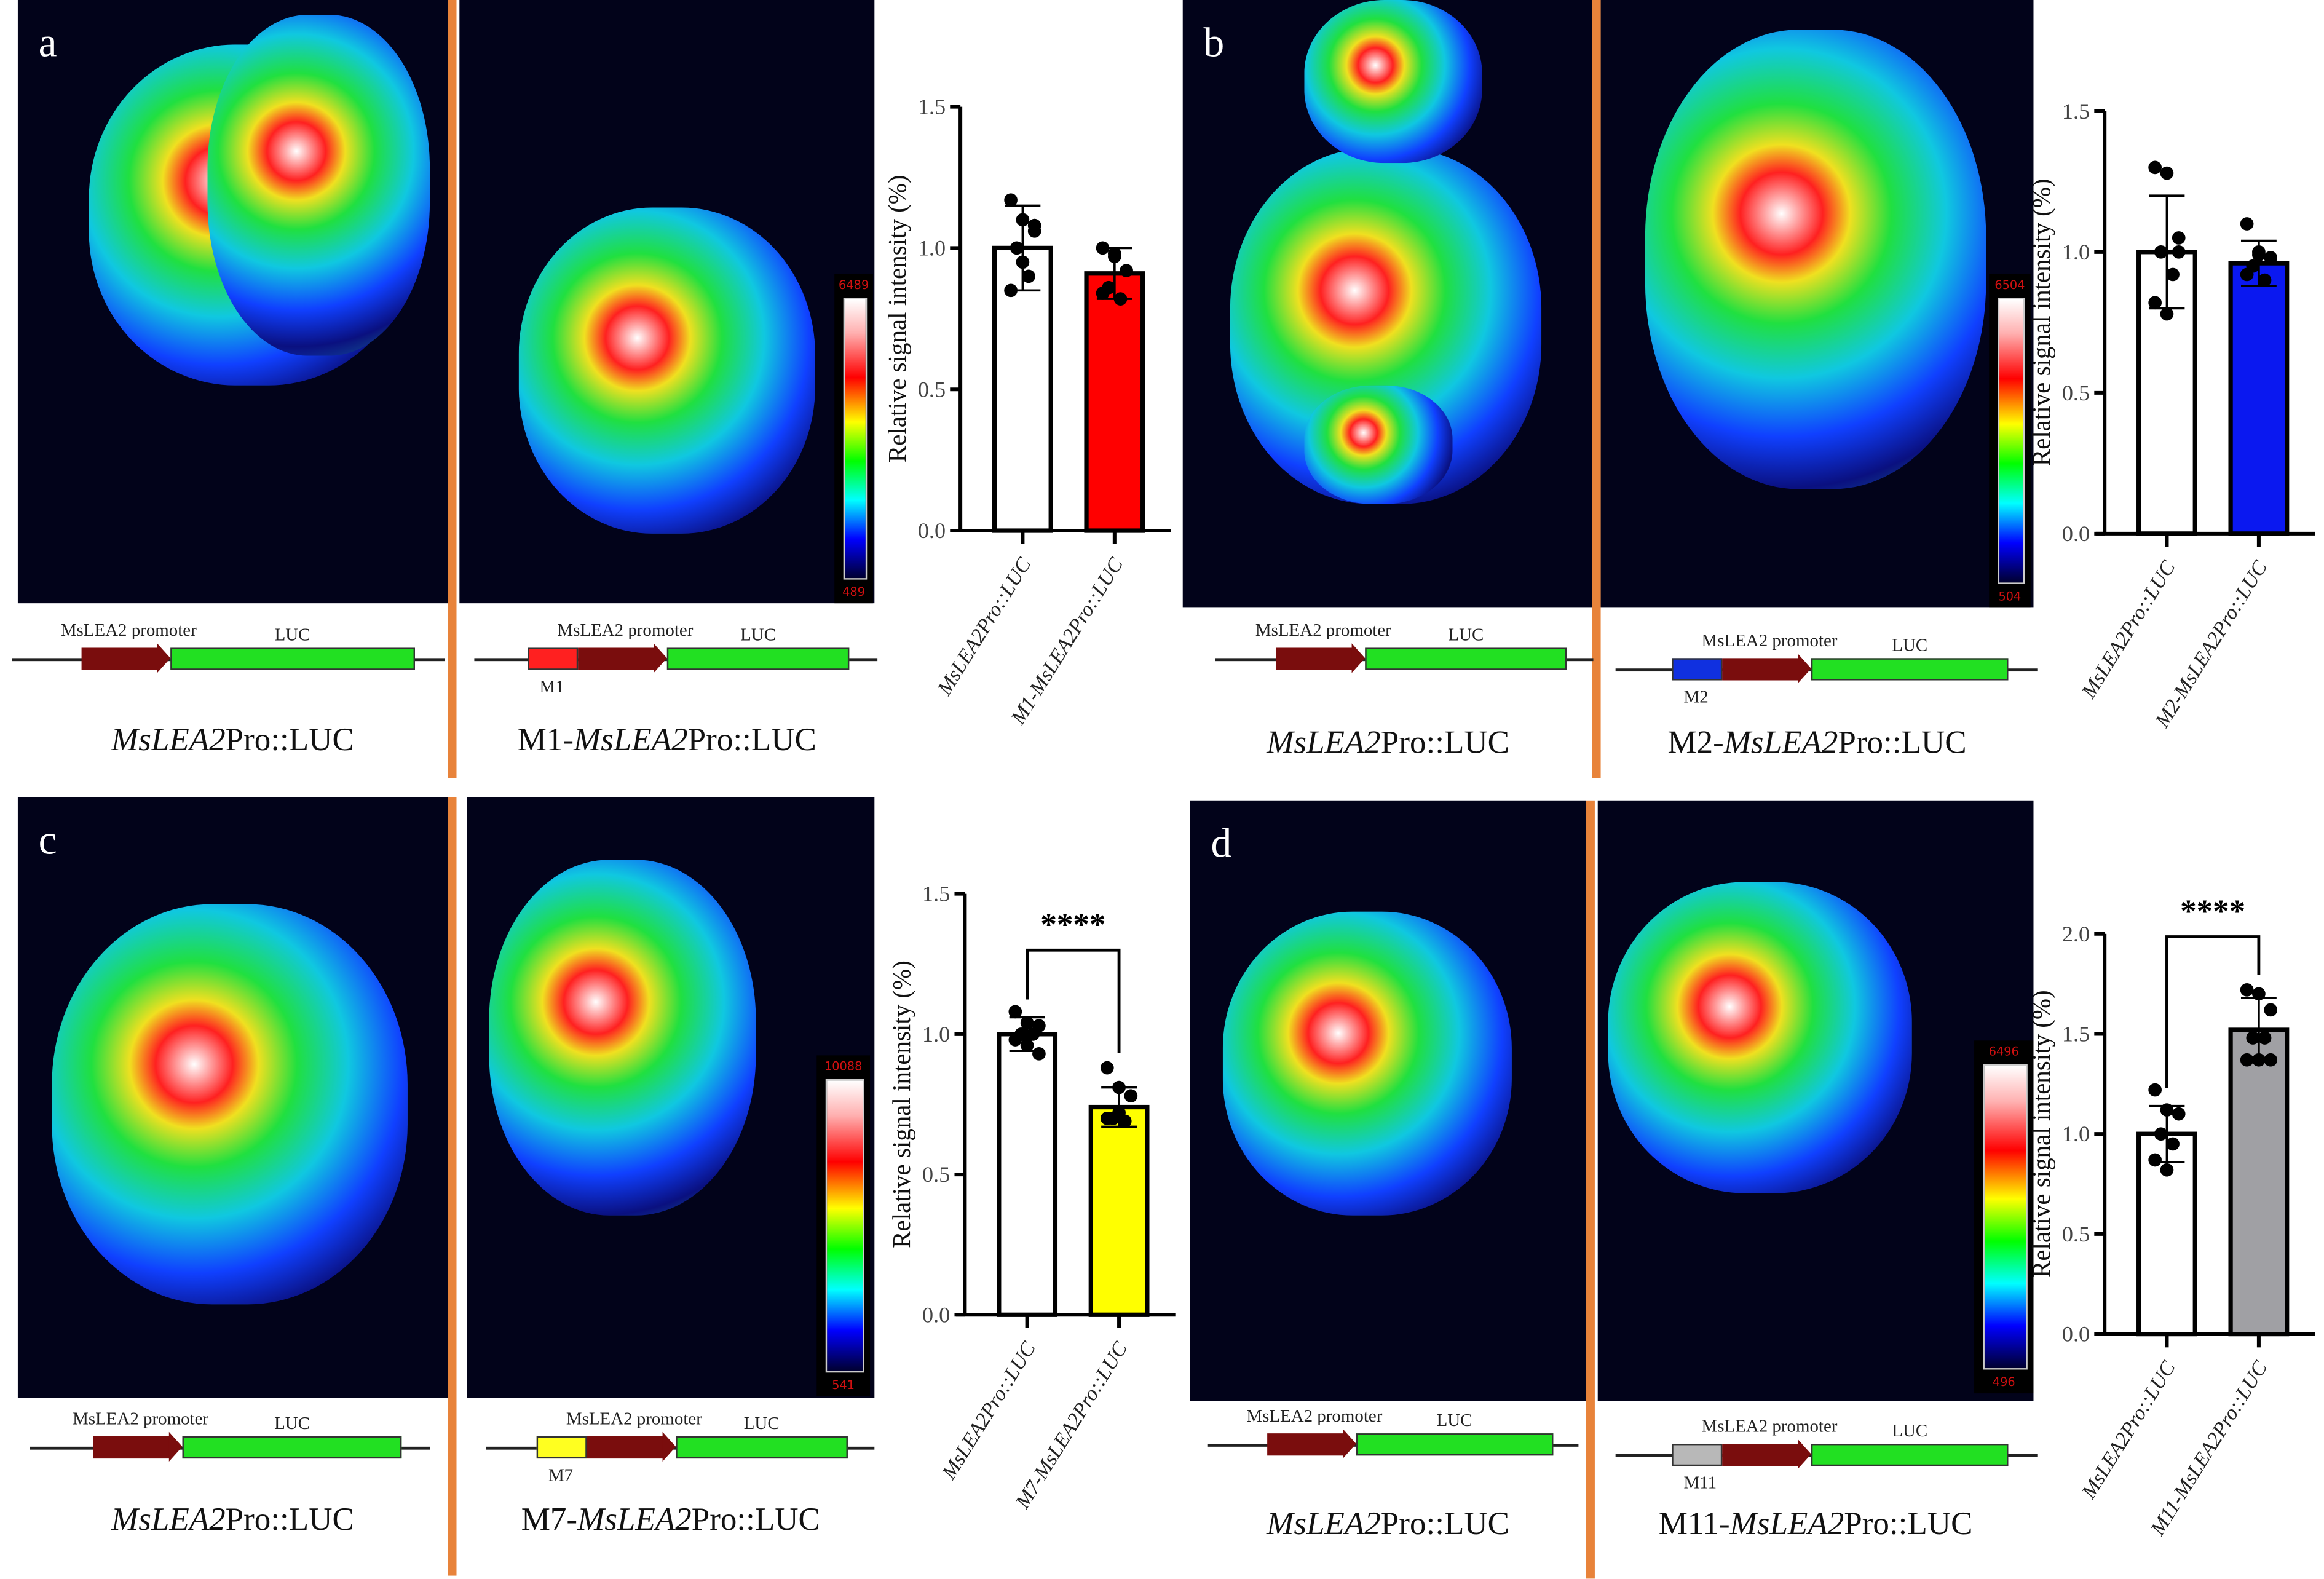 This screenshot has height=1579, width=2324. Describe the element at coordinates (2009, 285) in the screenshot. I see `colorbar-max: 6504` at that location.